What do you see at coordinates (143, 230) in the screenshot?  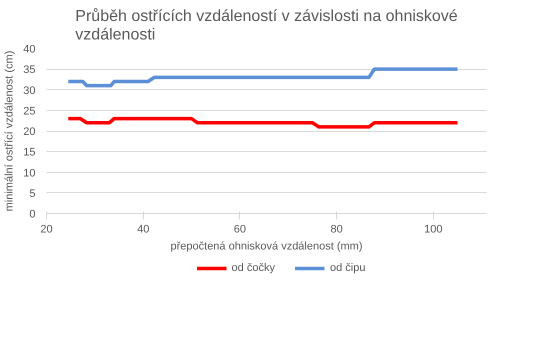 I see `x-tick-label: 40` at bounding box center [143, 230].